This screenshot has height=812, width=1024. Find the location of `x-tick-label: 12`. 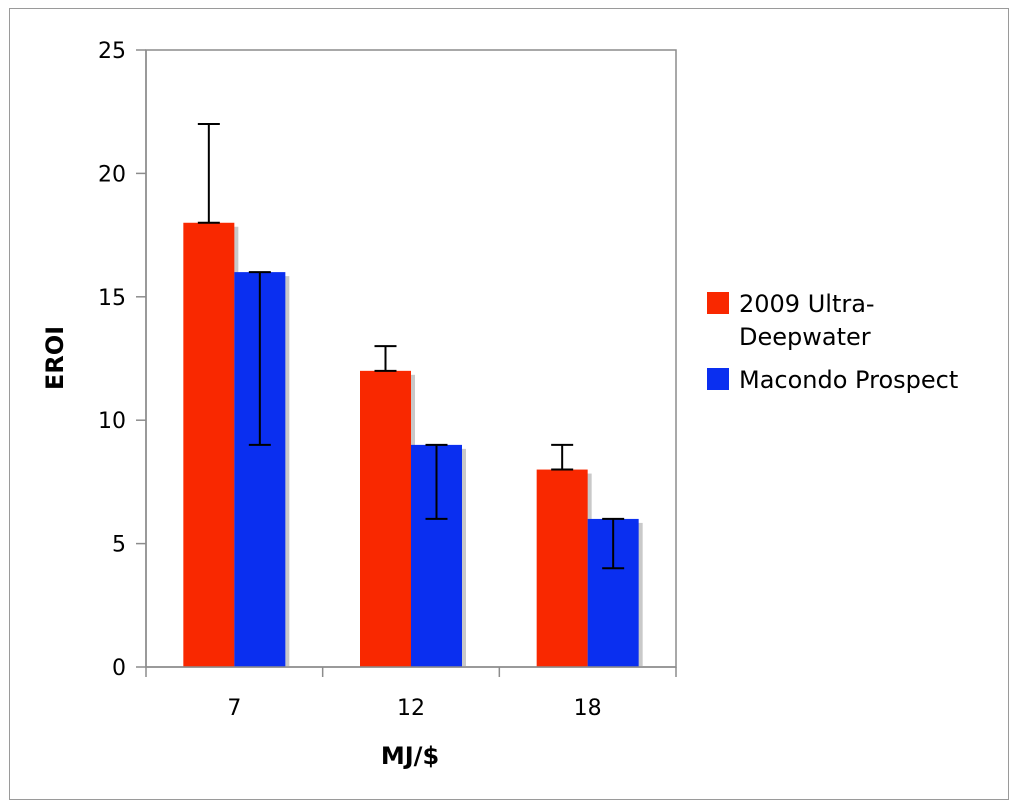

x-tick-label: 12 is located at coordinates (411, 708).